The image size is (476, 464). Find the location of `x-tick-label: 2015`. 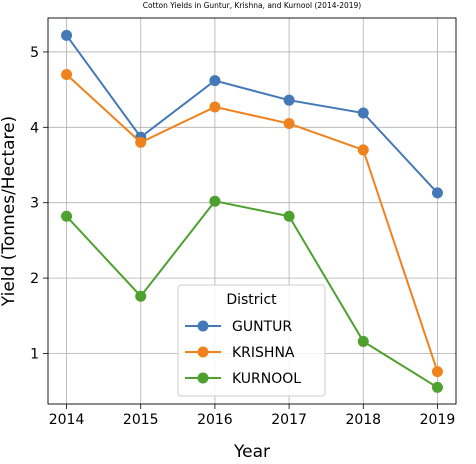

x-tick-label: 2015 is located at coordinates (141, 420).